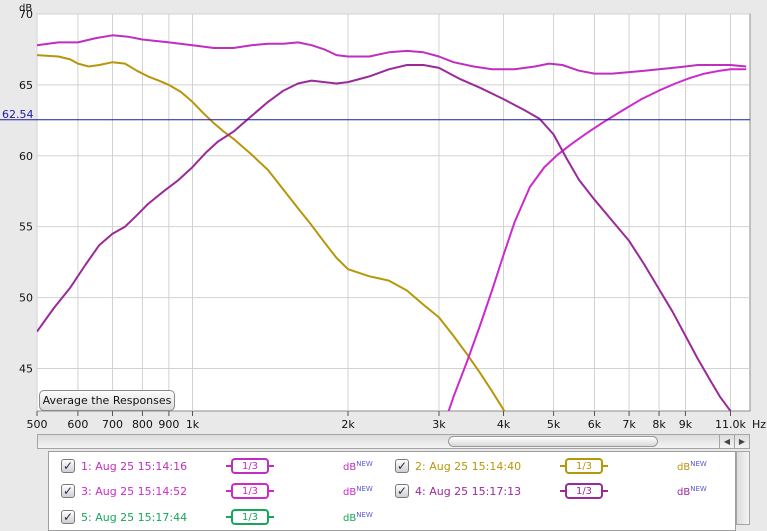 The height and width of the screenshot is (531, 767). What do you see at coordinates (553, 441) in the screenshot?
I see `scrollbar-thumb` at bounding box center [553, 441].